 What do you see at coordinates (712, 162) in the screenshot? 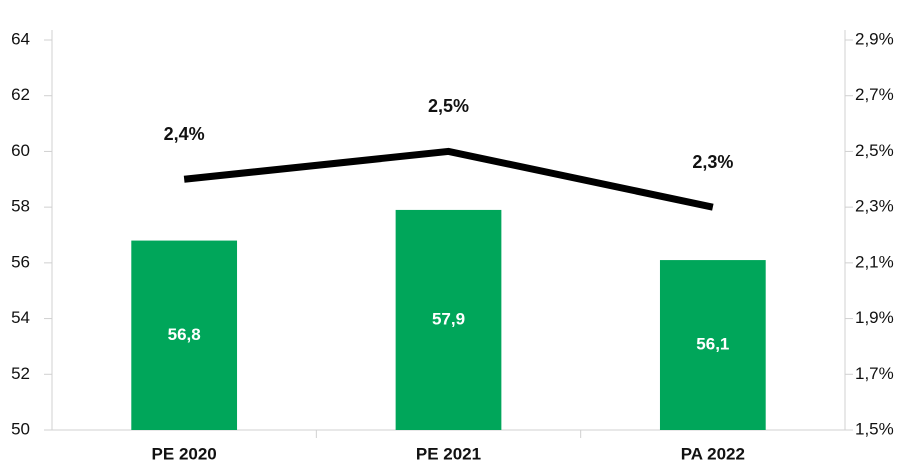
I see `line-value-label: 2,3%` at bounding box center [712, 162].